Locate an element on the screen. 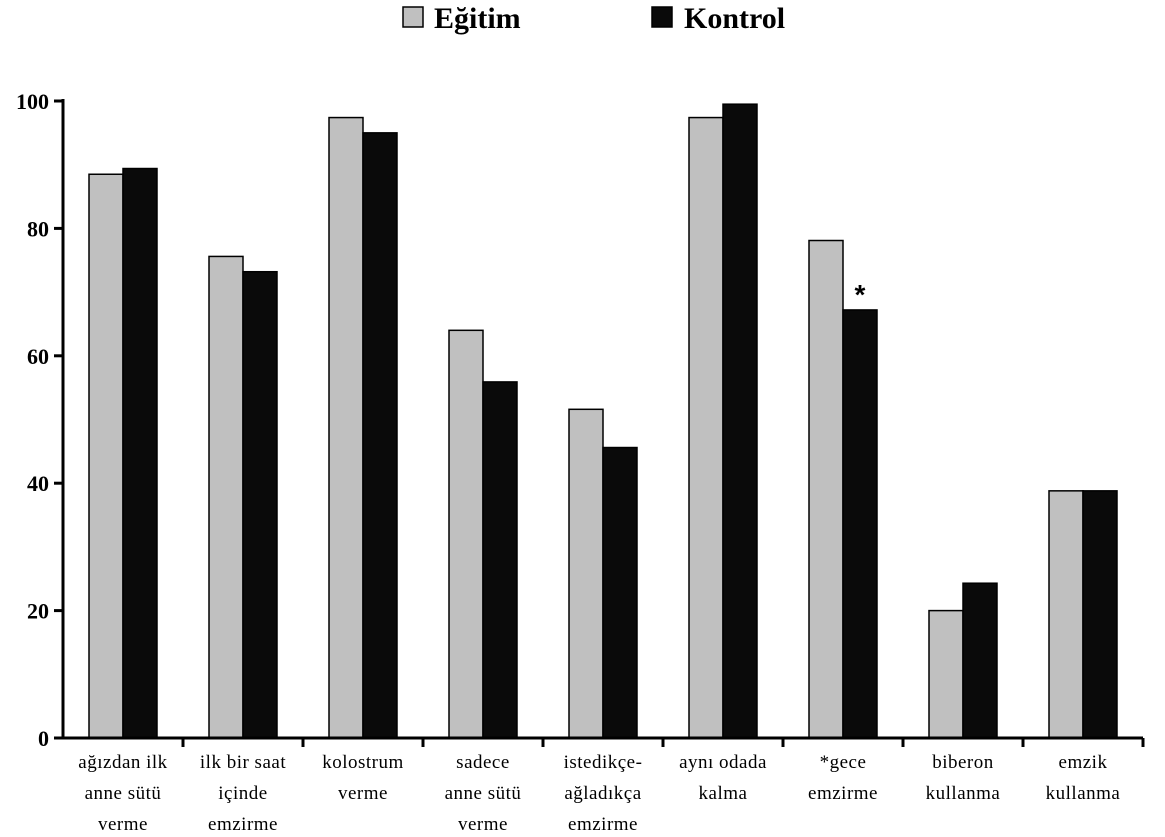 The image size is (1165, 837). x-tick-label-4-1: ağladıkça is located at coordinates (602, 793).